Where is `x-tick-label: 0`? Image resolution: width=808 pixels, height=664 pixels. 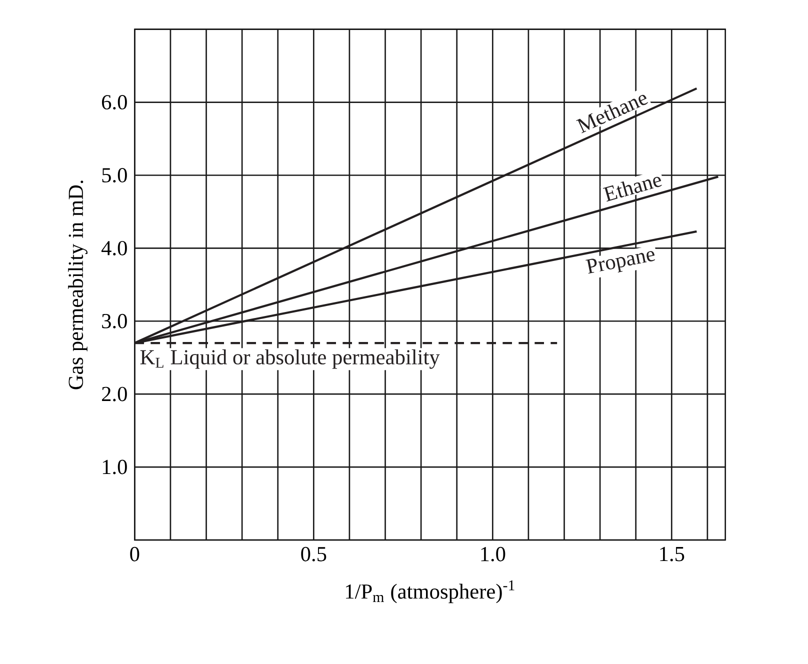 x-tick-label: 0 is located at coordinates (135, 554).